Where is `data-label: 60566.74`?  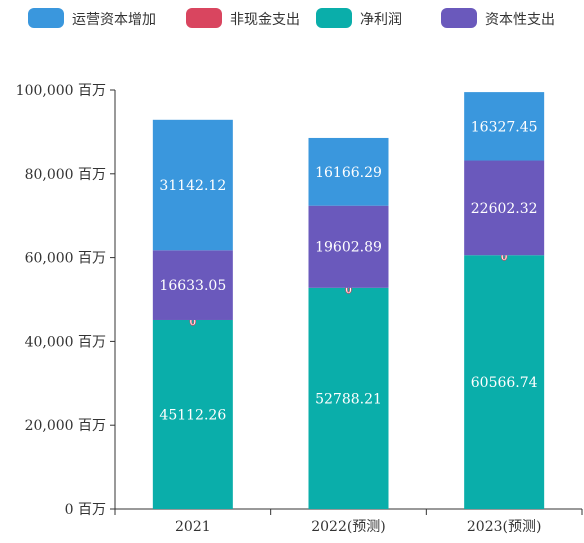
data-label: 60566.74 is located at coordinates (504, 383).